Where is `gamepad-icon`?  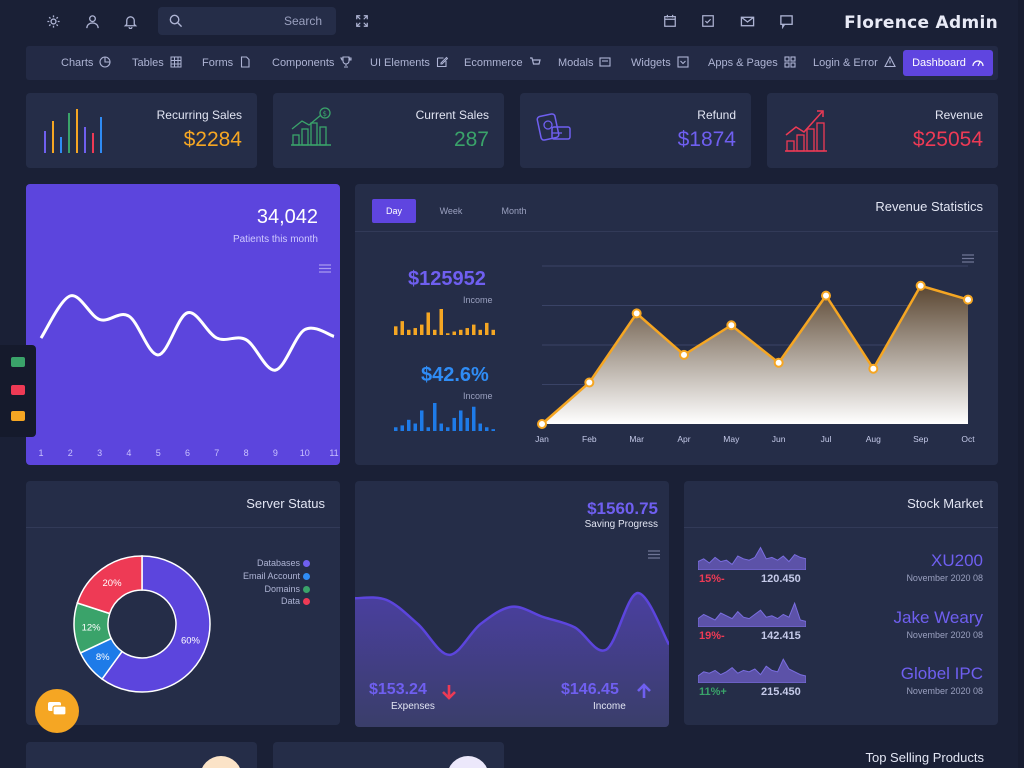
gamepad-icon is located at coordinates (18, 390).